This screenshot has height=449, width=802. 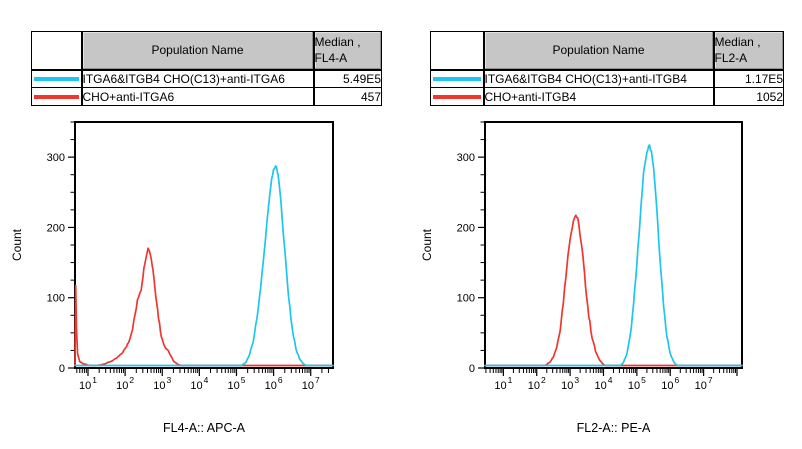 I want to click on legend-median-header: Median , FL4-A, so click(x=347, y=51).